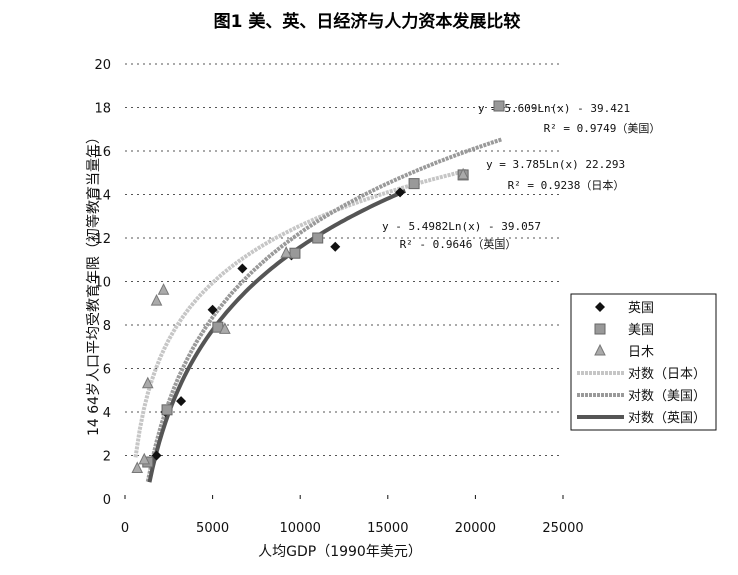  What do you see at coordinates (102, 196) in the screenshot?
I see `y-tick-label: 14` at bounding box center [102, 196].